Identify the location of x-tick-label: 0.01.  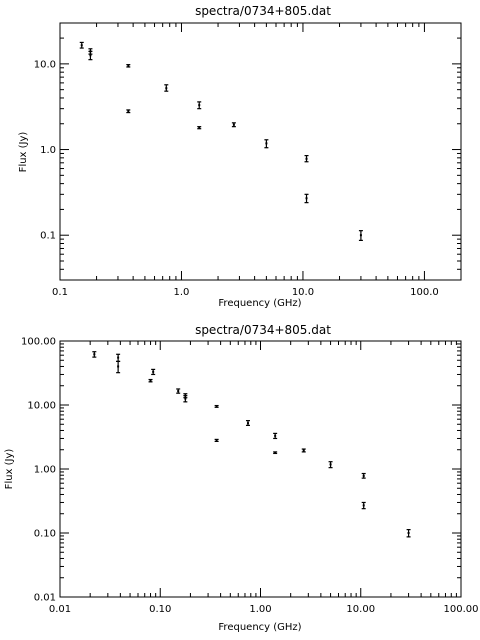
(60, 609).